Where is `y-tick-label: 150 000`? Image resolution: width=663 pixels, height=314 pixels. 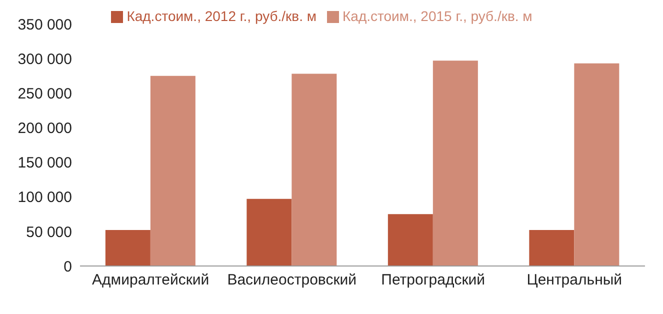
y-tick-label: 150 000 is located at coordinates (45, 163).